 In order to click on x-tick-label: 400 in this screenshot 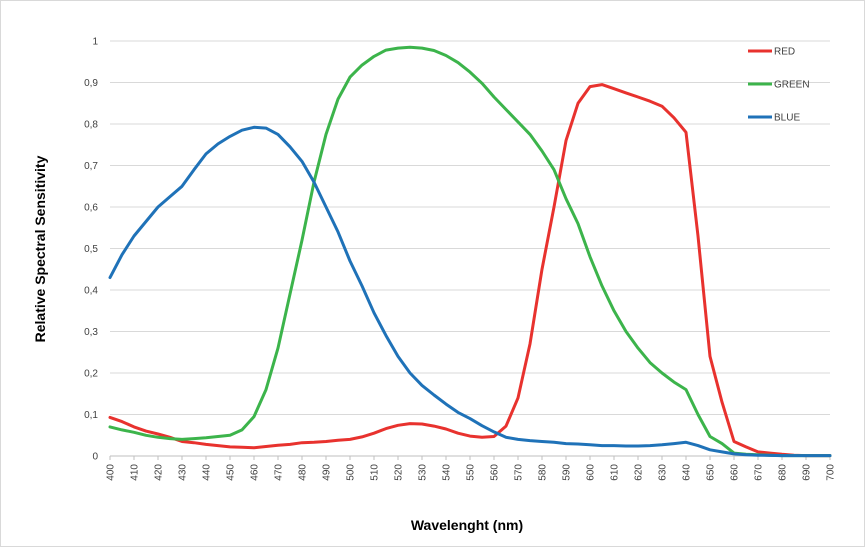, I will do `click(111, 472)`.